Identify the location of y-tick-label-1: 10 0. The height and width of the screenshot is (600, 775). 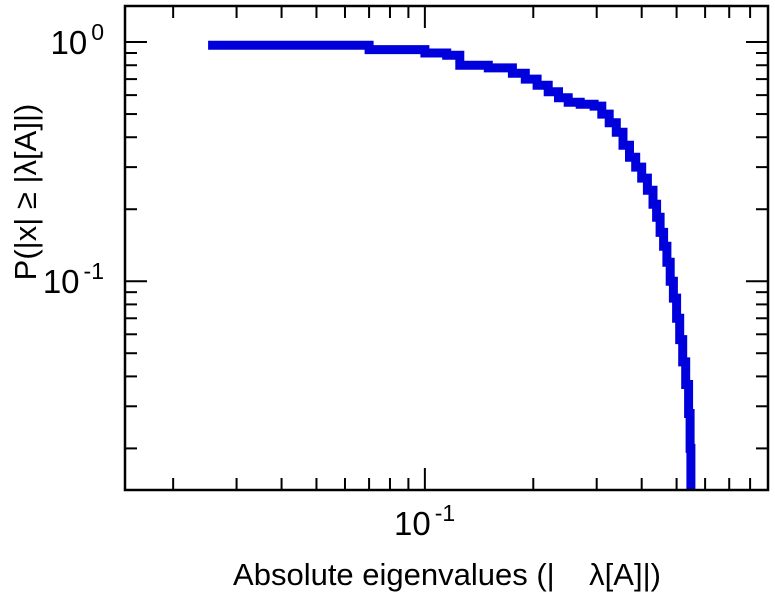
(77, 40).